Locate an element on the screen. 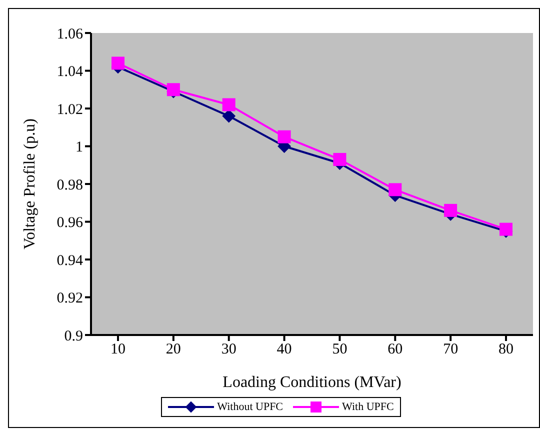 The image size is (540, 436). x-tick-label: 60 is located at coordinates (395, 350).